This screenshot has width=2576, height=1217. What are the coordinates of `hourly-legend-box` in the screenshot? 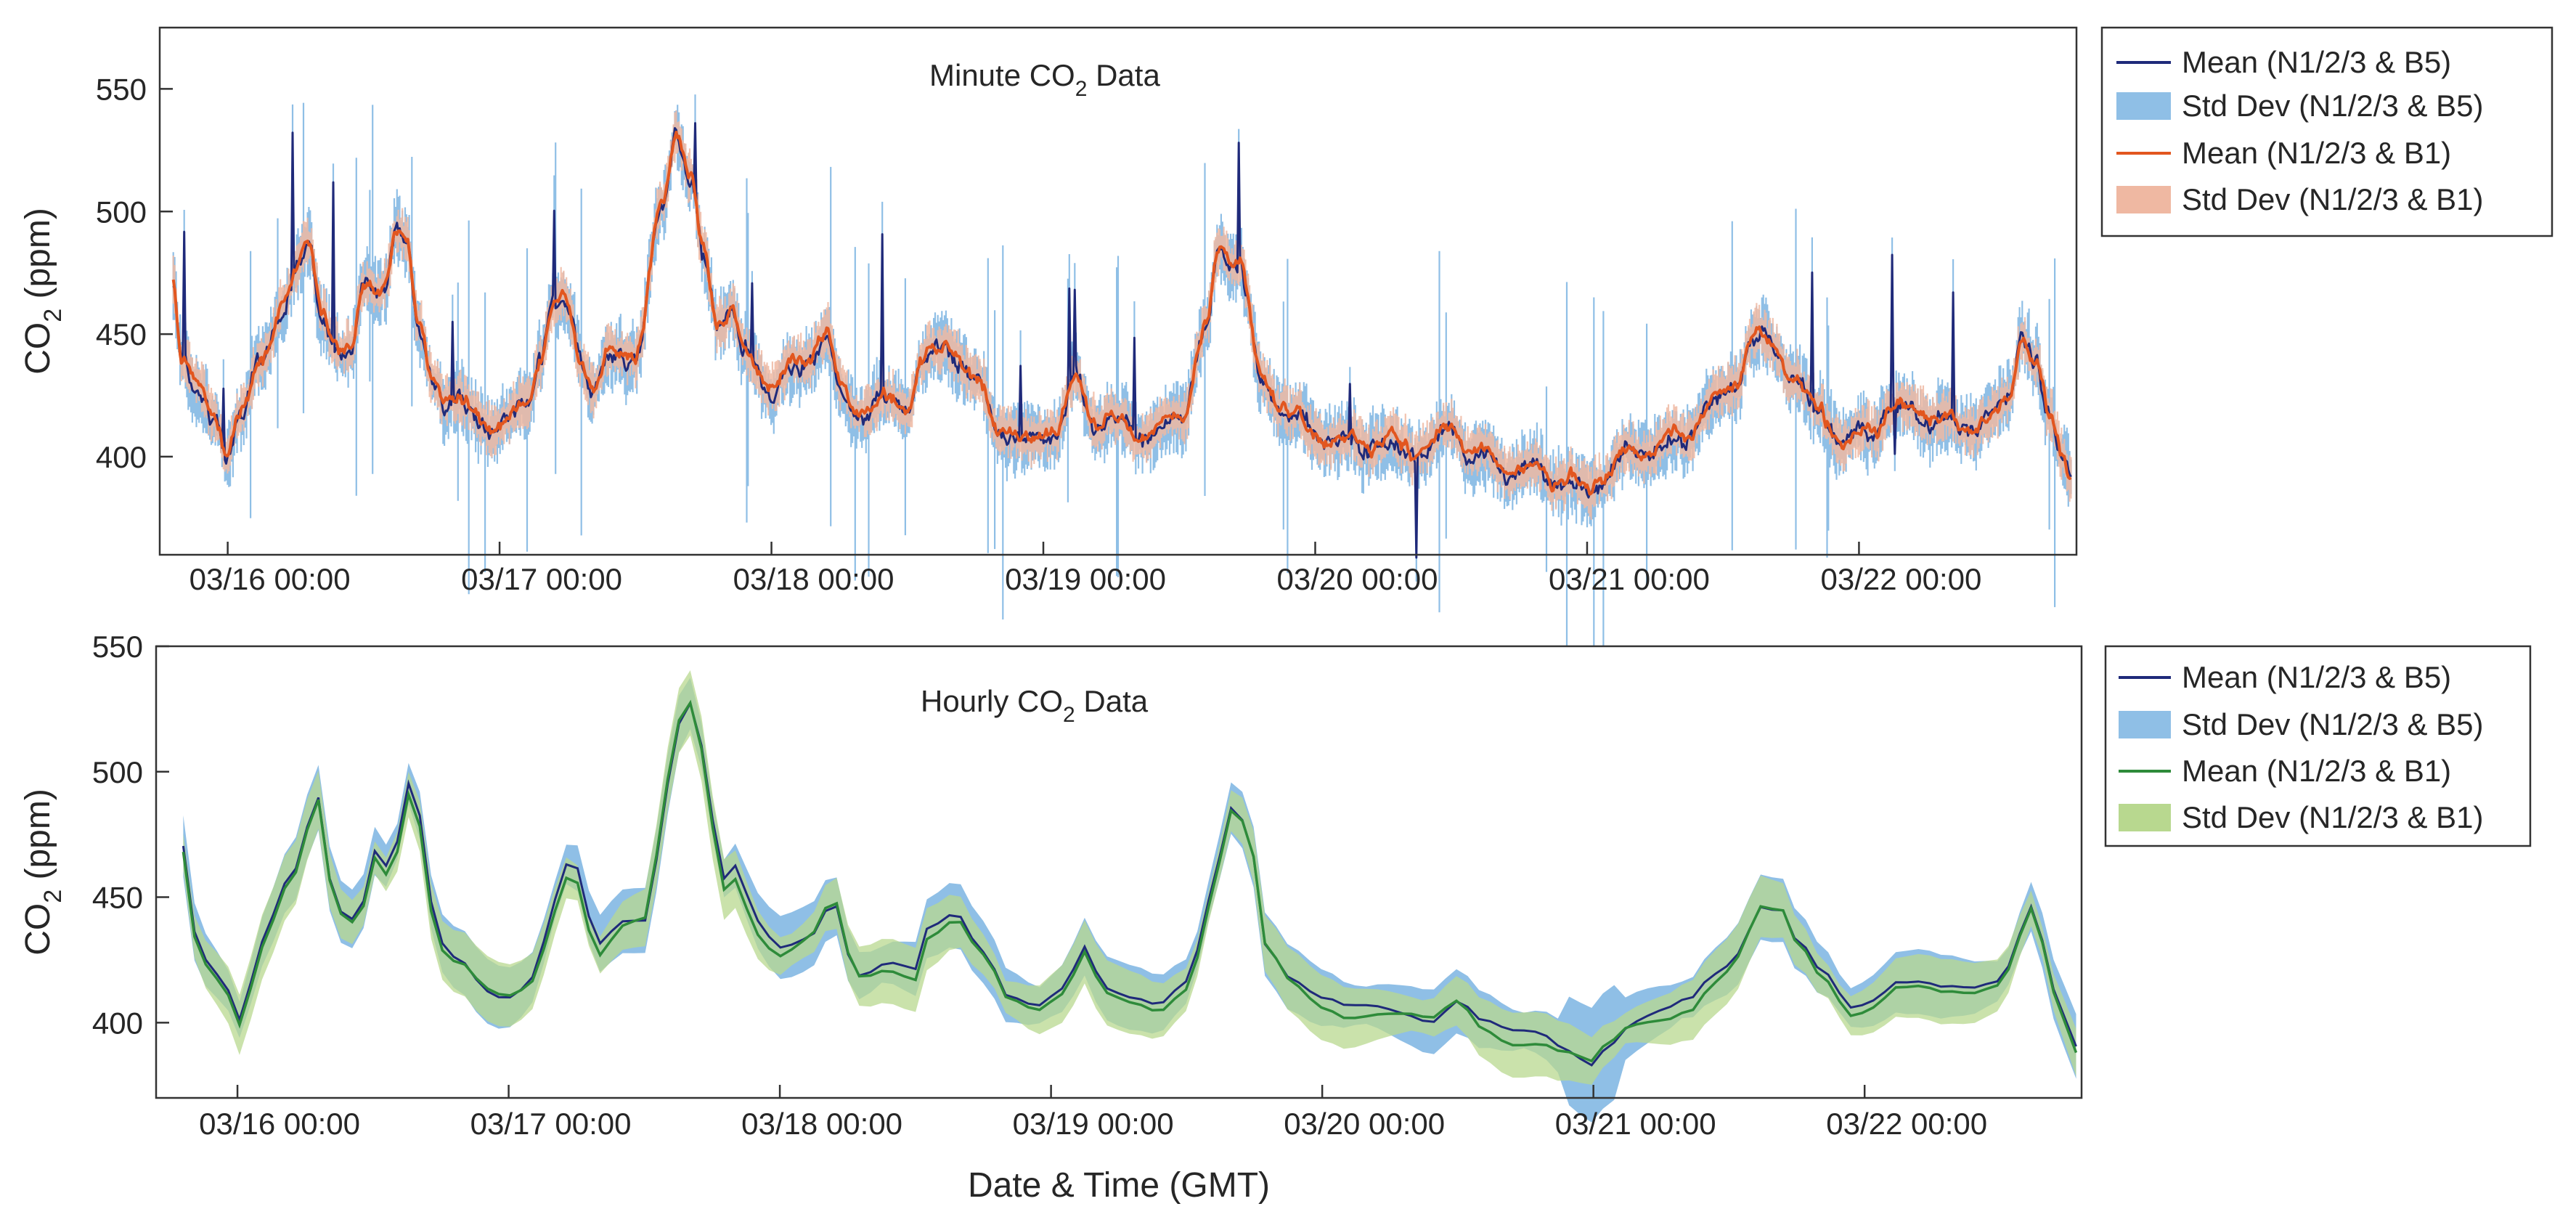 It's located at (2318, 746).